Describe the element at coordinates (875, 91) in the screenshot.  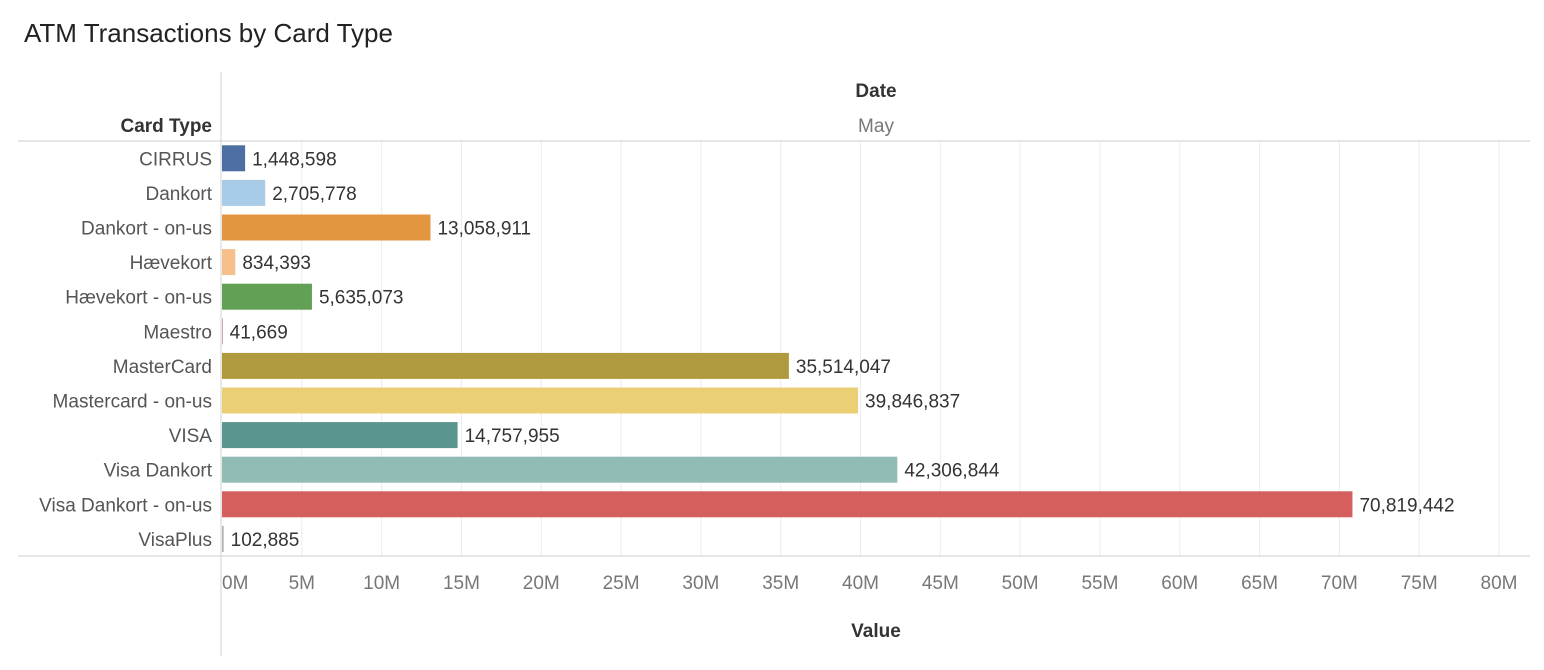
I see `column-header: Date` at that location.